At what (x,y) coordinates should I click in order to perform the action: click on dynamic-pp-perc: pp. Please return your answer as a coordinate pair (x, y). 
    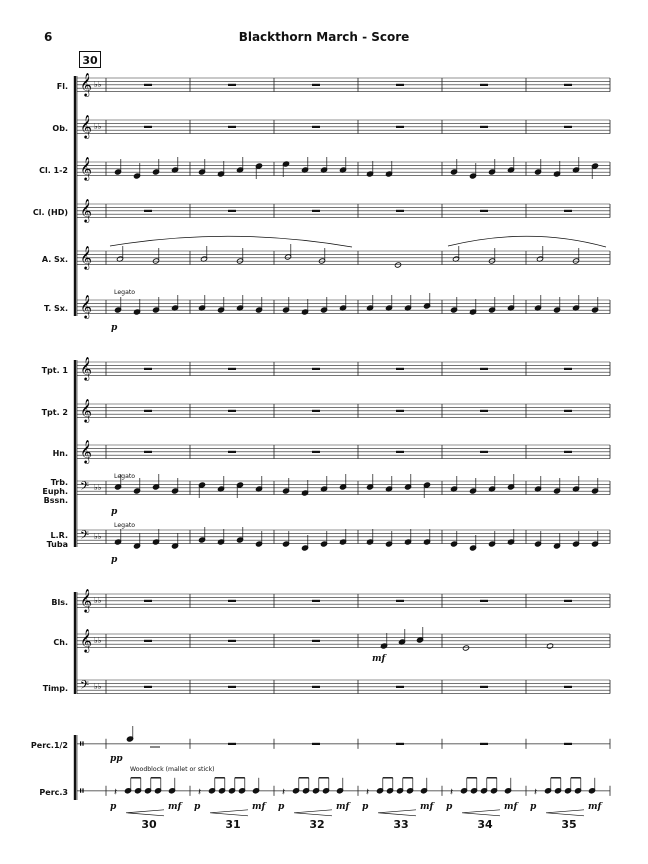
    Looking at the image, I should click on (116, 759).